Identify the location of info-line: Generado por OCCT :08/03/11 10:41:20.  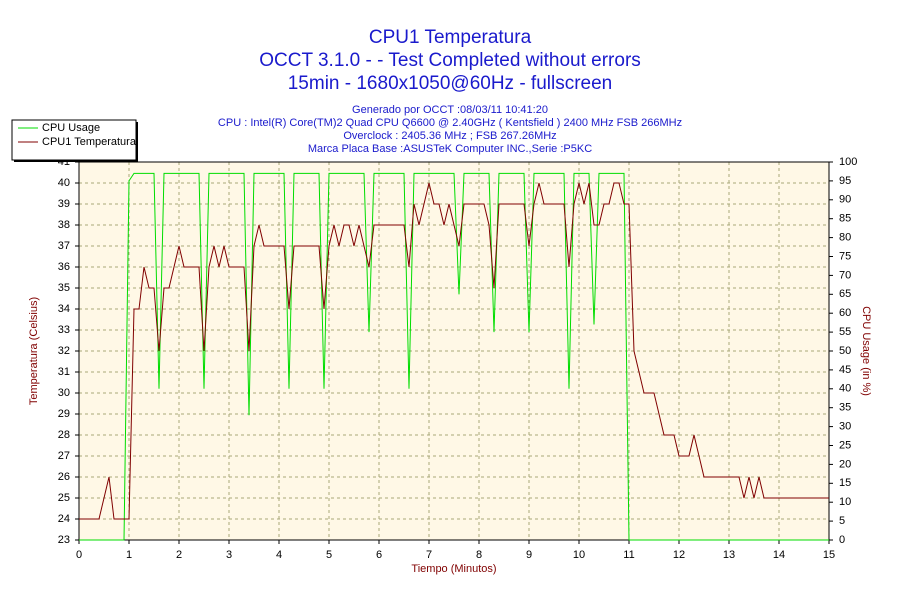
(450, 110).